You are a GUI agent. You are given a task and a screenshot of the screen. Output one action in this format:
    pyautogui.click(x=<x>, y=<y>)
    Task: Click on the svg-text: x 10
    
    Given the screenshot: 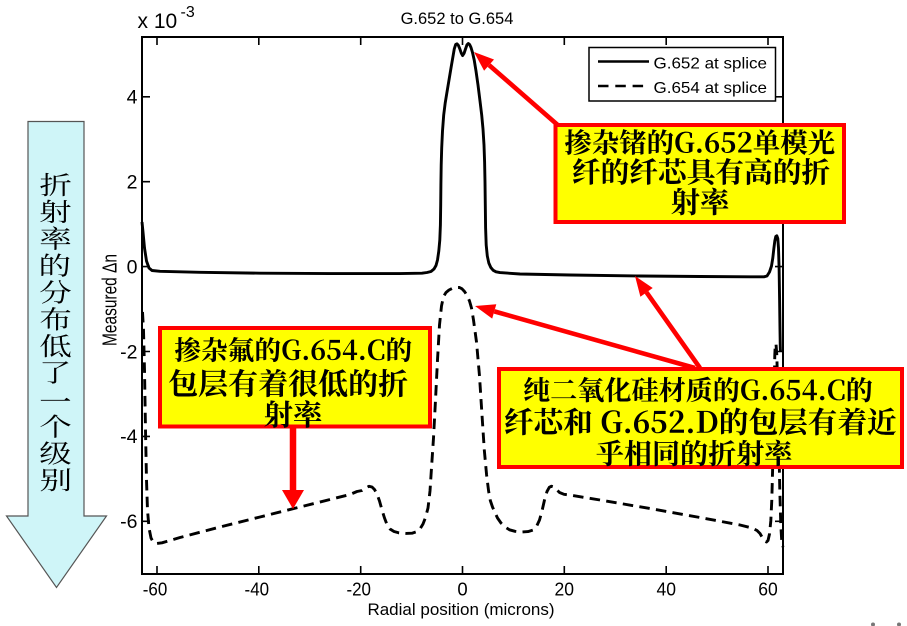 What is the action you would take?
    pyautogui.click(x=158, y=21)
    